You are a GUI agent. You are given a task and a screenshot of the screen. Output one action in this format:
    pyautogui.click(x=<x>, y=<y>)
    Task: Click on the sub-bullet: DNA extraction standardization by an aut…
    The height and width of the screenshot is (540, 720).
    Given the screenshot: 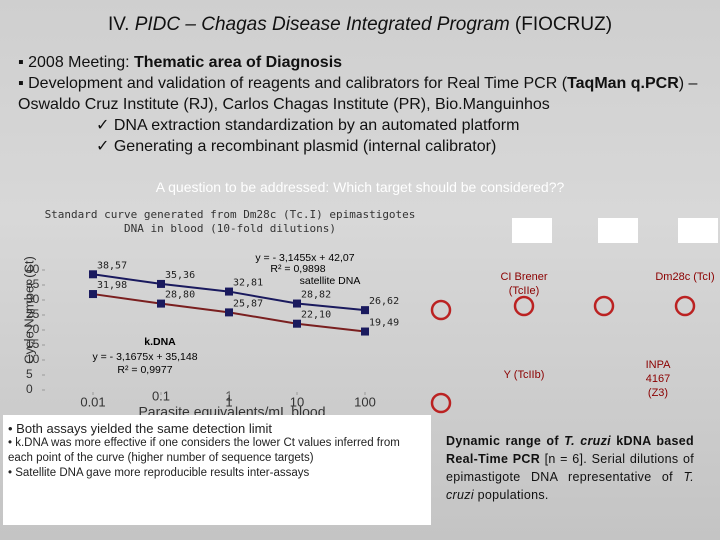 What is the action you would take?
    pyautogui.click(x=366, y=125)
    